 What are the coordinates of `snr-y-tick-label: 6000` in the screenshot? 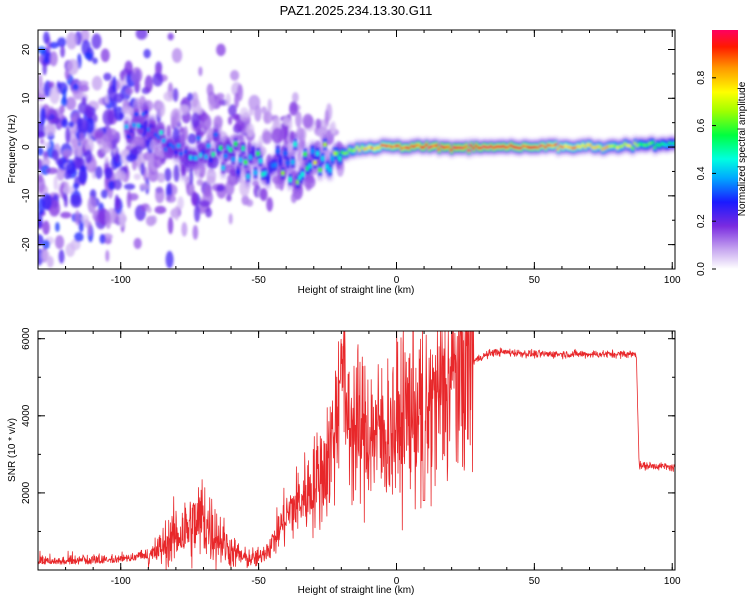 It's located at (26, 338).